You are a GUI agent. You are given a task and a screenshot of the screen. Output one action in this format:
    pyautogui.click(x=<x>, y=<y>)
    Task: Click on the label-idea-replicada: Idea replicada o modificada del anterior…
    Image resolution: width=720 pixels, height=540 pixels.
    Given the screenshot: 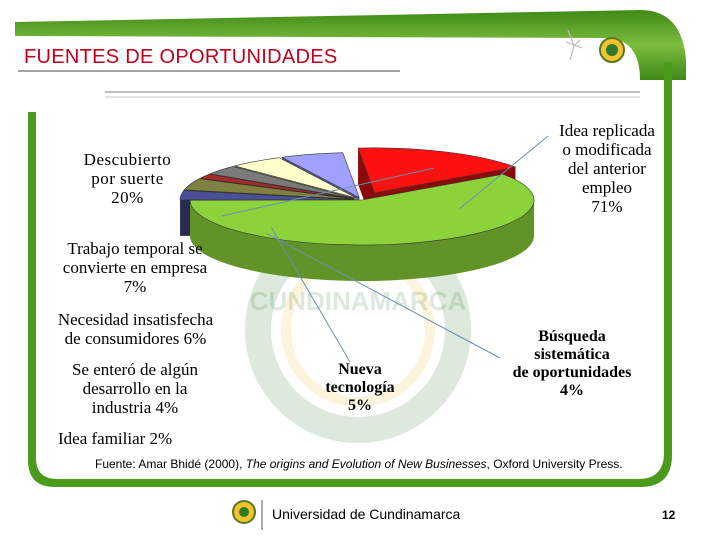 What is the action you would take?
    pyautogui.click(x=607, y=169)
    